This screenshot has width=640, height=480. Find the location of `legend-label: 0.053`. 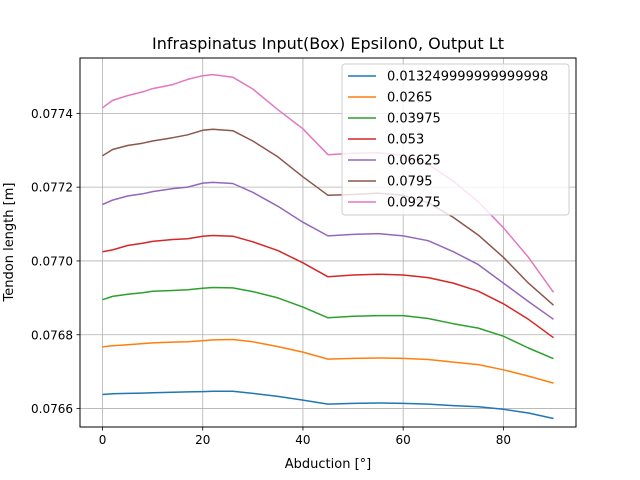

legend-label: 0.053 is located at coordinates (405, 140).